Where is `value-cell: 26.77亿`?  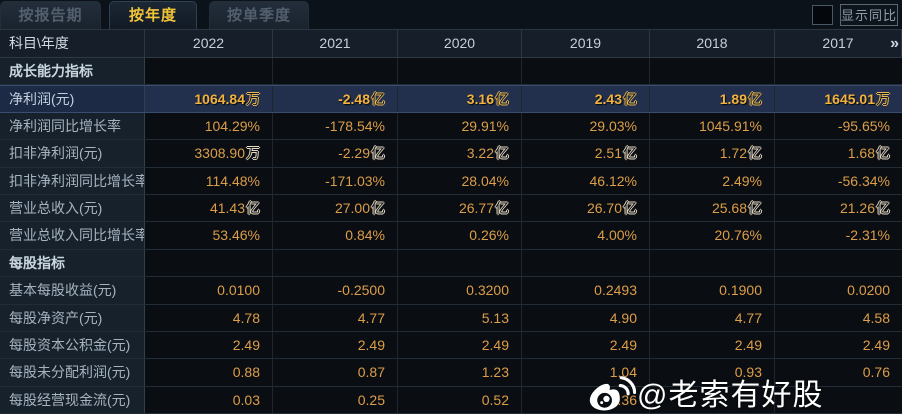
value-cell: 26.77亿 is located at coordinates (460, 208).